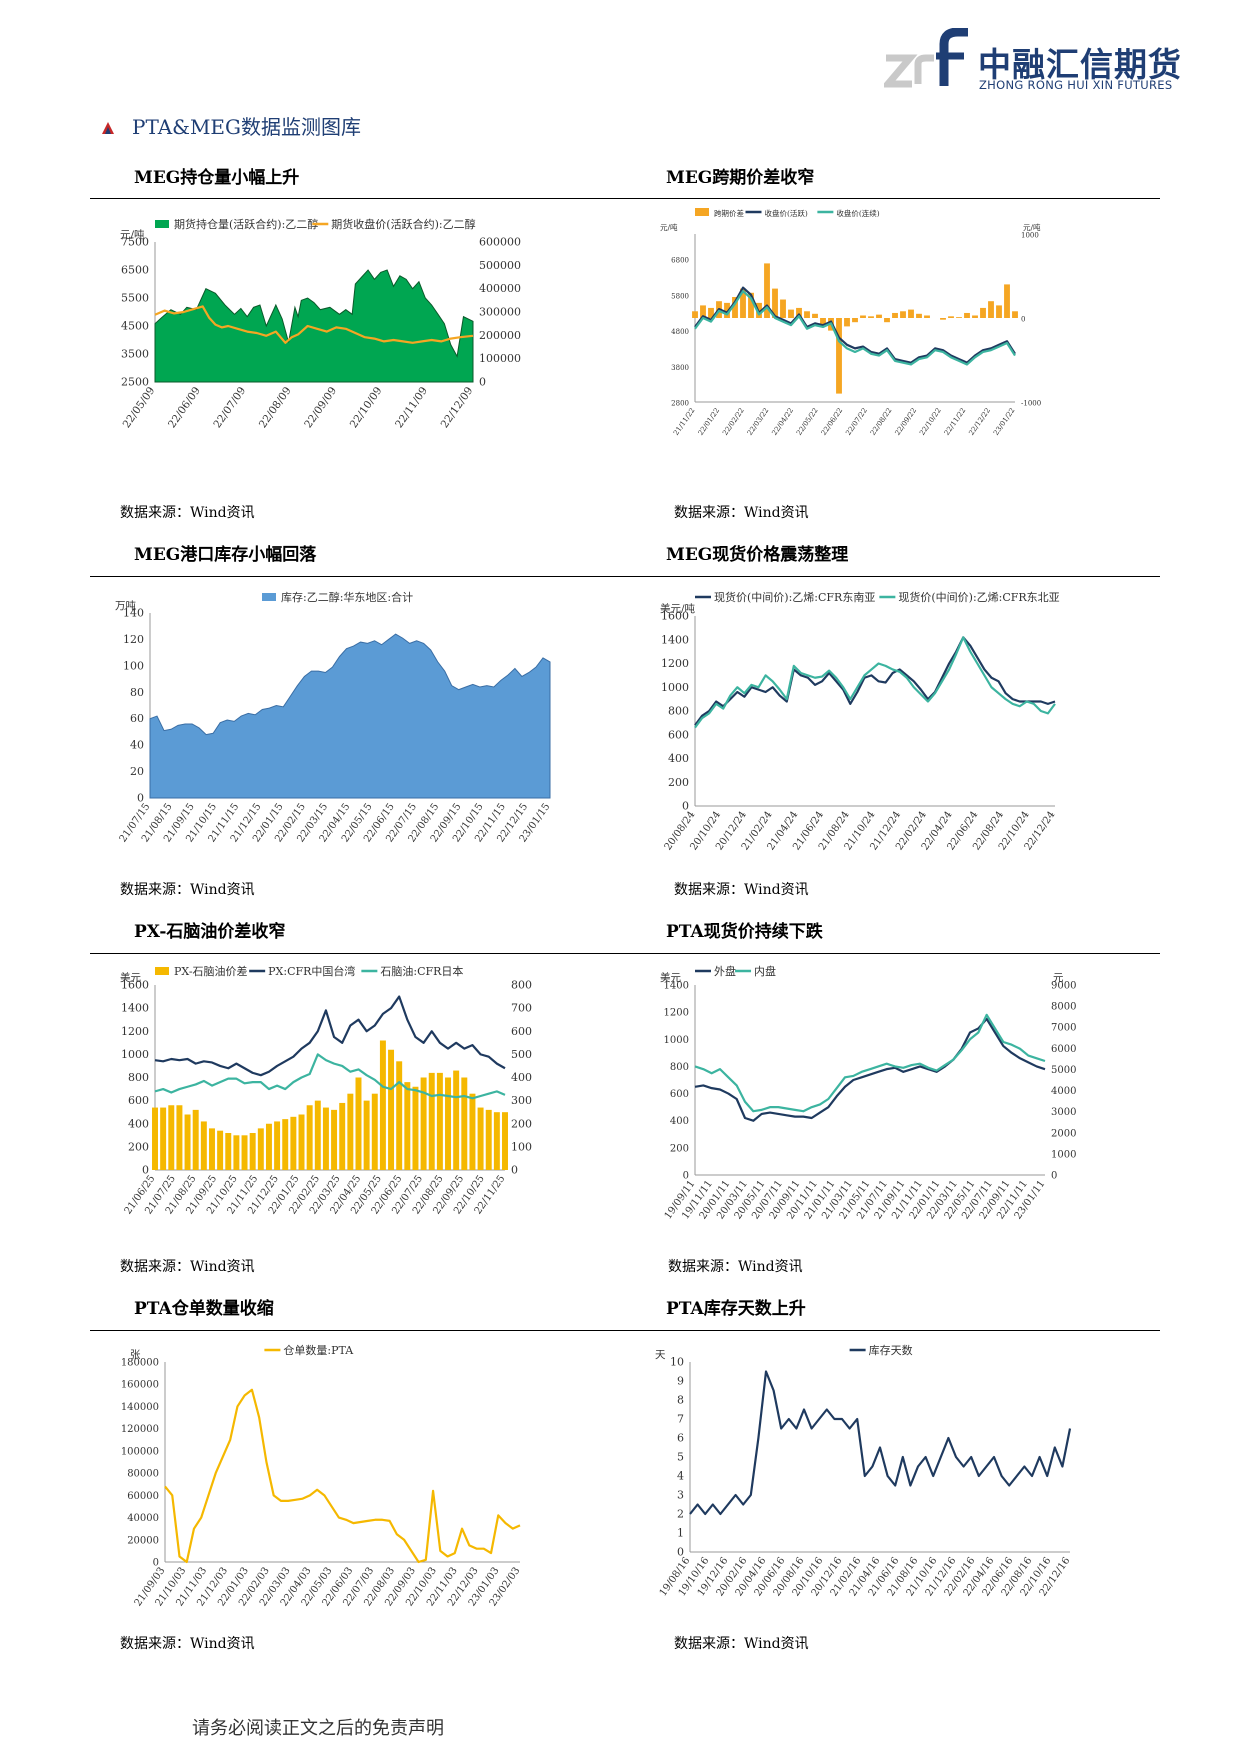  I want to click on y-tick-label: 1400, so click(676, 986).